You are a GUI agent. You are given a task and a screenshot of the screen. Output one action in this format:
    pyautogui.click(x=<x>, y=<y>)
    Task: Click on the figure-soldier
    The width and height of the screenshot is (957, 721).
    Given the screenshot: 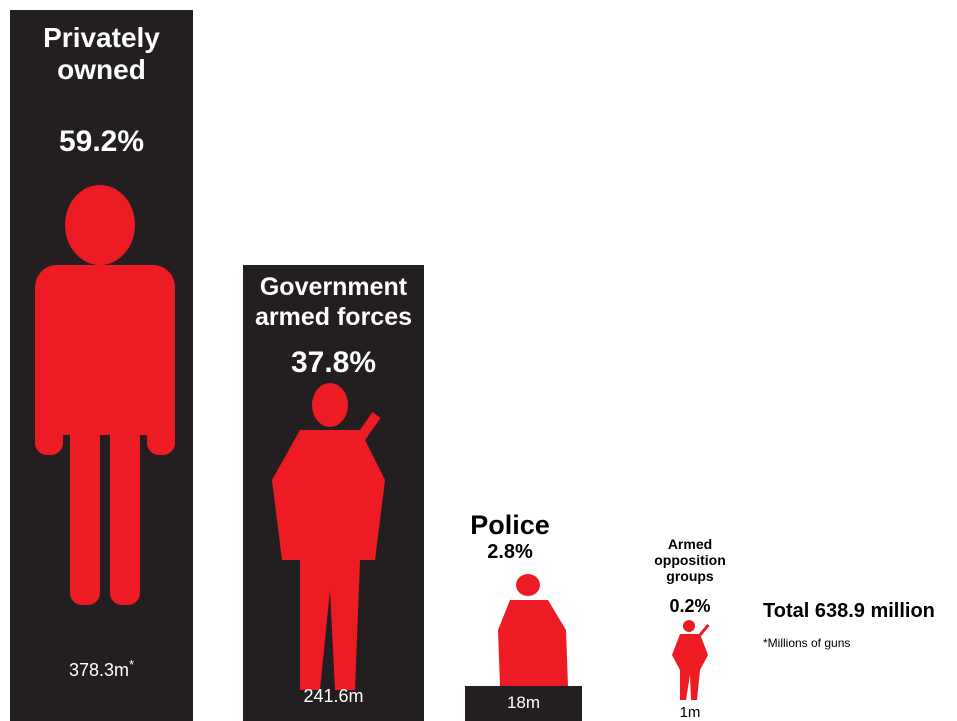 What is the action you would take?
    pyautogui.click(x=328, y=536)
    